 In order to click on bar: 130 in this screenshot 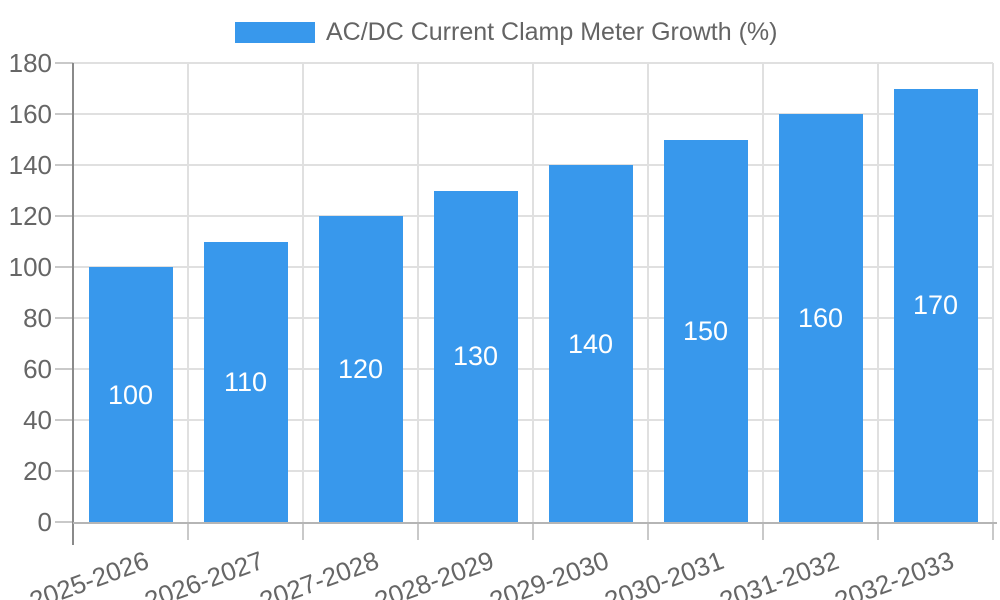, I will do `click(475, 356)`.